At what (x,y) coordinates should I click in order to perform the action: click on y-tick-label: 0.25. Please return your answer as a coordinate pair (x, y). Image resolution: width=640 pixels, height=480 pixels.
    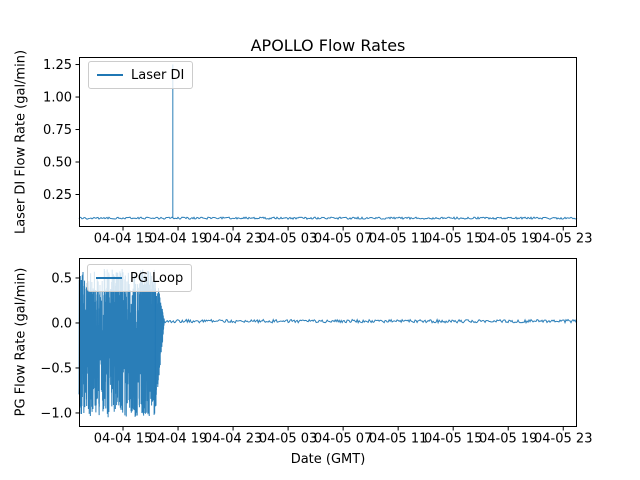
    Looking at the image, I should click on (57, 195).